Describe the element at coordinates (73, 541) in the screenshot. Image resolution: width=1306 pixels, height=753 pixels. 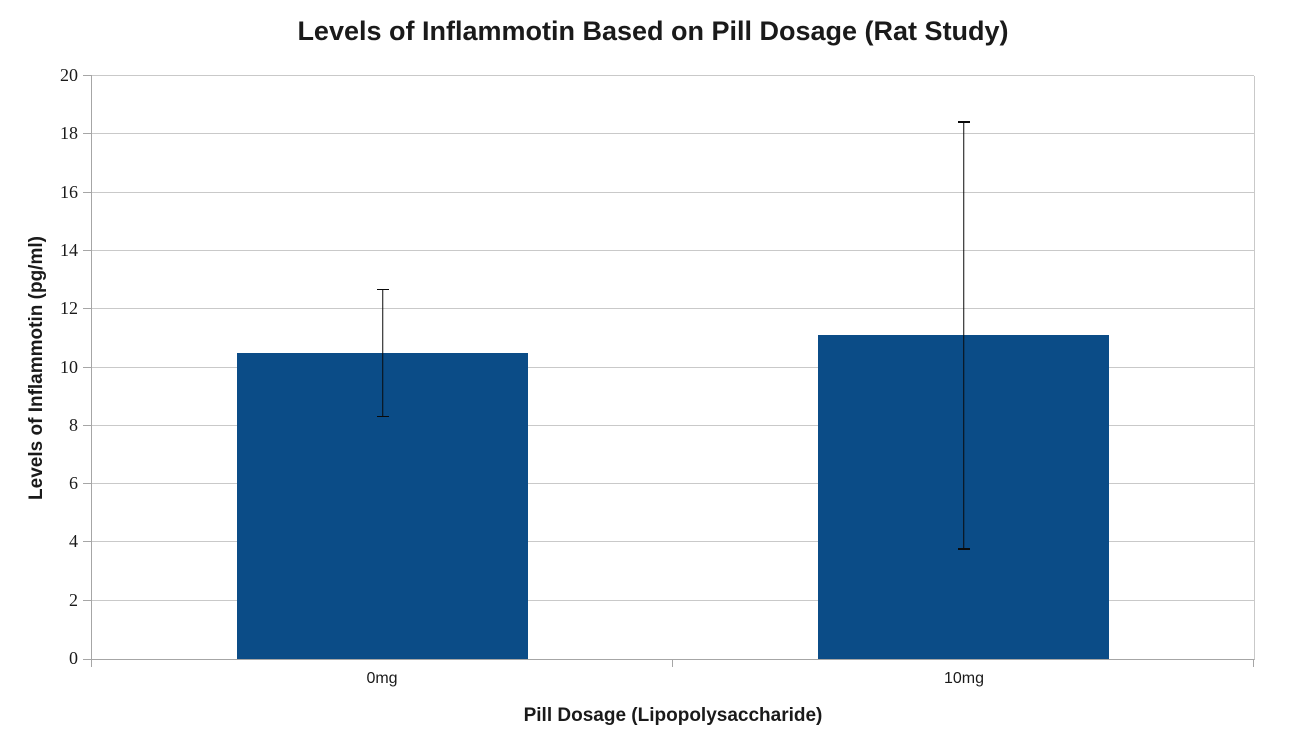
I see `y-tick-label: 4` at that location.